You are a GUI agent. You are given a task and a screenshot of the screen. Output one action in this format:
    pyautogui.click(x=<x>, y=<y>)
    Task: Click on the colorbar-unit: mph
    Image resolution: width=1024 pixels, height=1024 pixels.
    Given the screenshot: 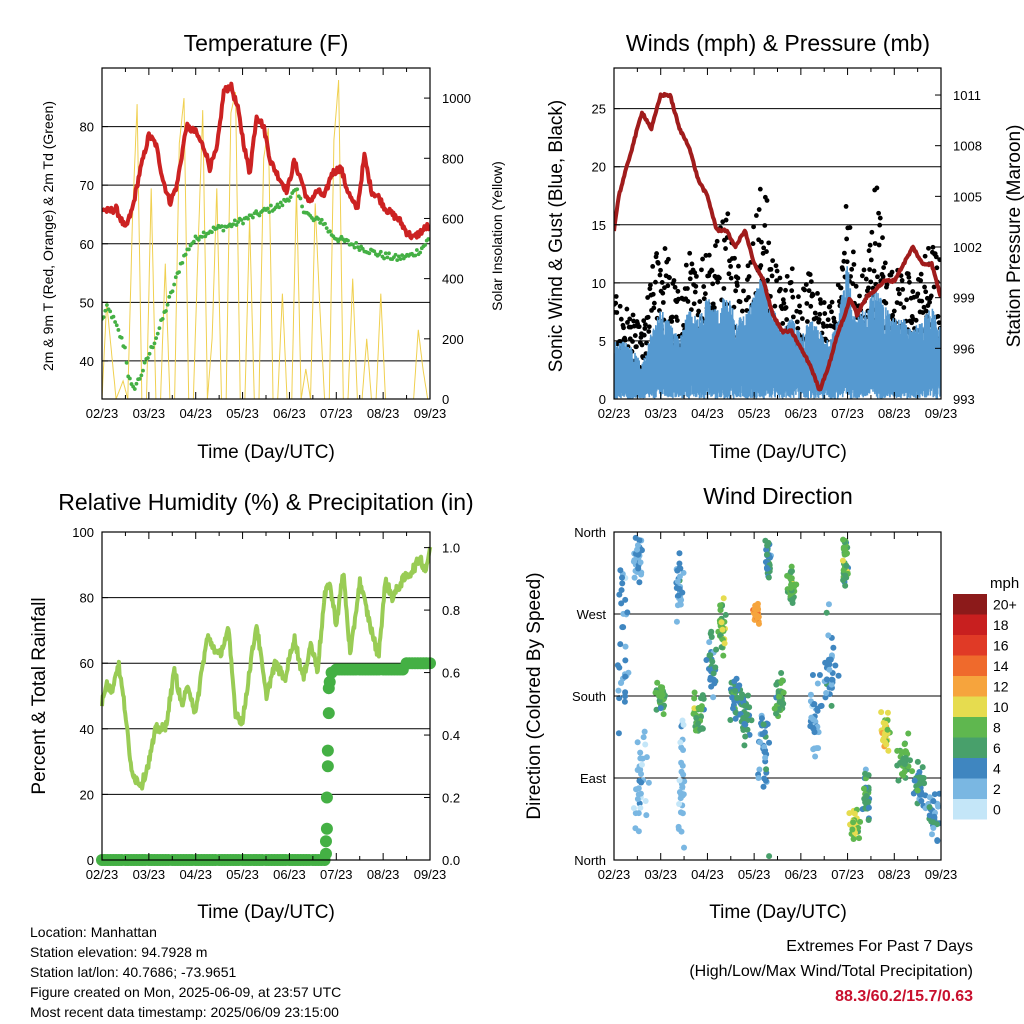 What is the action you would take?
    pyautogui.click(x=1004, y=583)
    